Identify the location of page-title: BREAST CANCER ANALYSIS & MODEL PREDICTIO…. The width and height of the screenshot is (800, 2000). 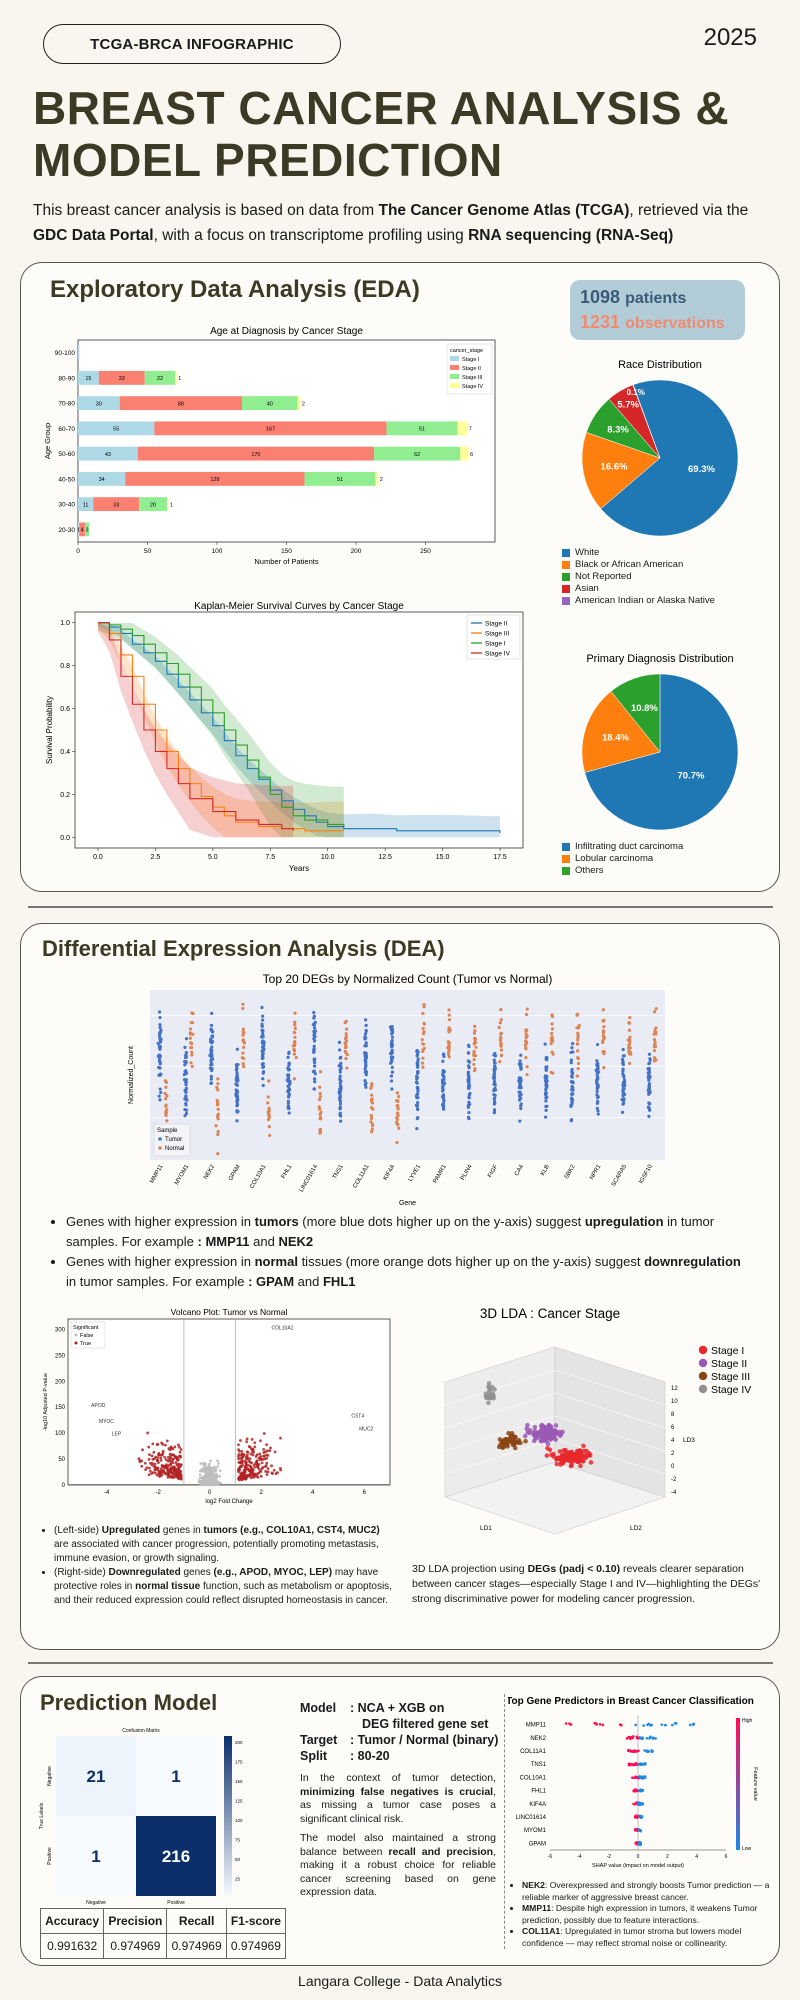
(403, 134).